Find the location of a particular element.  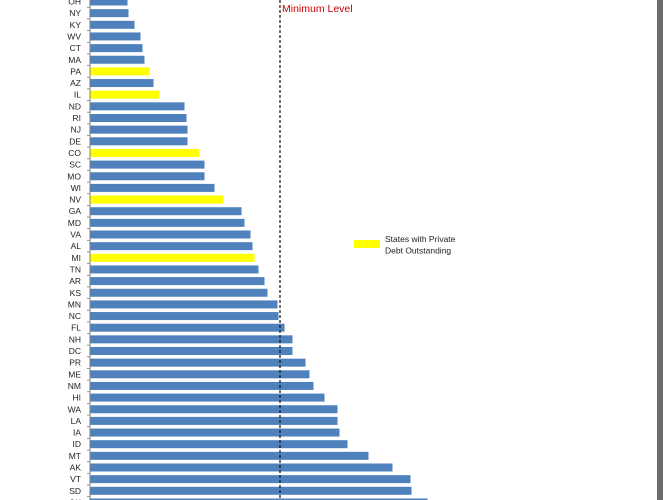

tick-label-mn: MN is located at coordinates (74, 304).